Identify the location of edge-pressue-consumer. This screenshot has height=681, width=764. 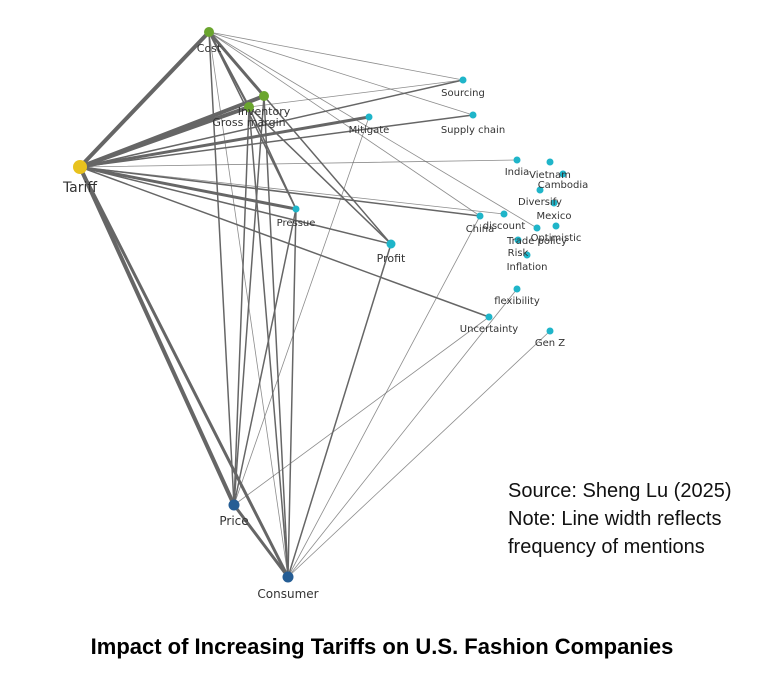
(292, 393).